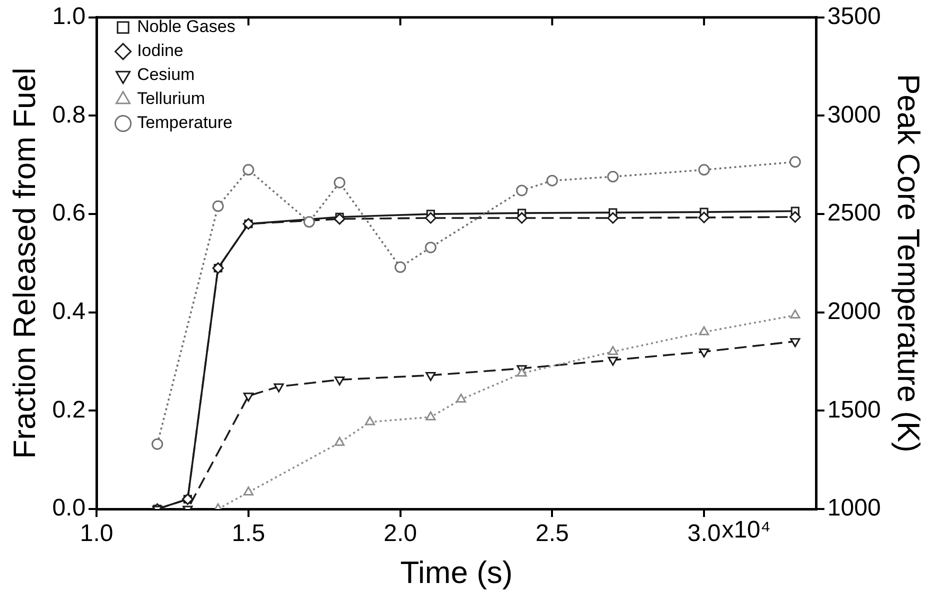  I want to click on y-tick-label: 0.2, so click(69, 410).